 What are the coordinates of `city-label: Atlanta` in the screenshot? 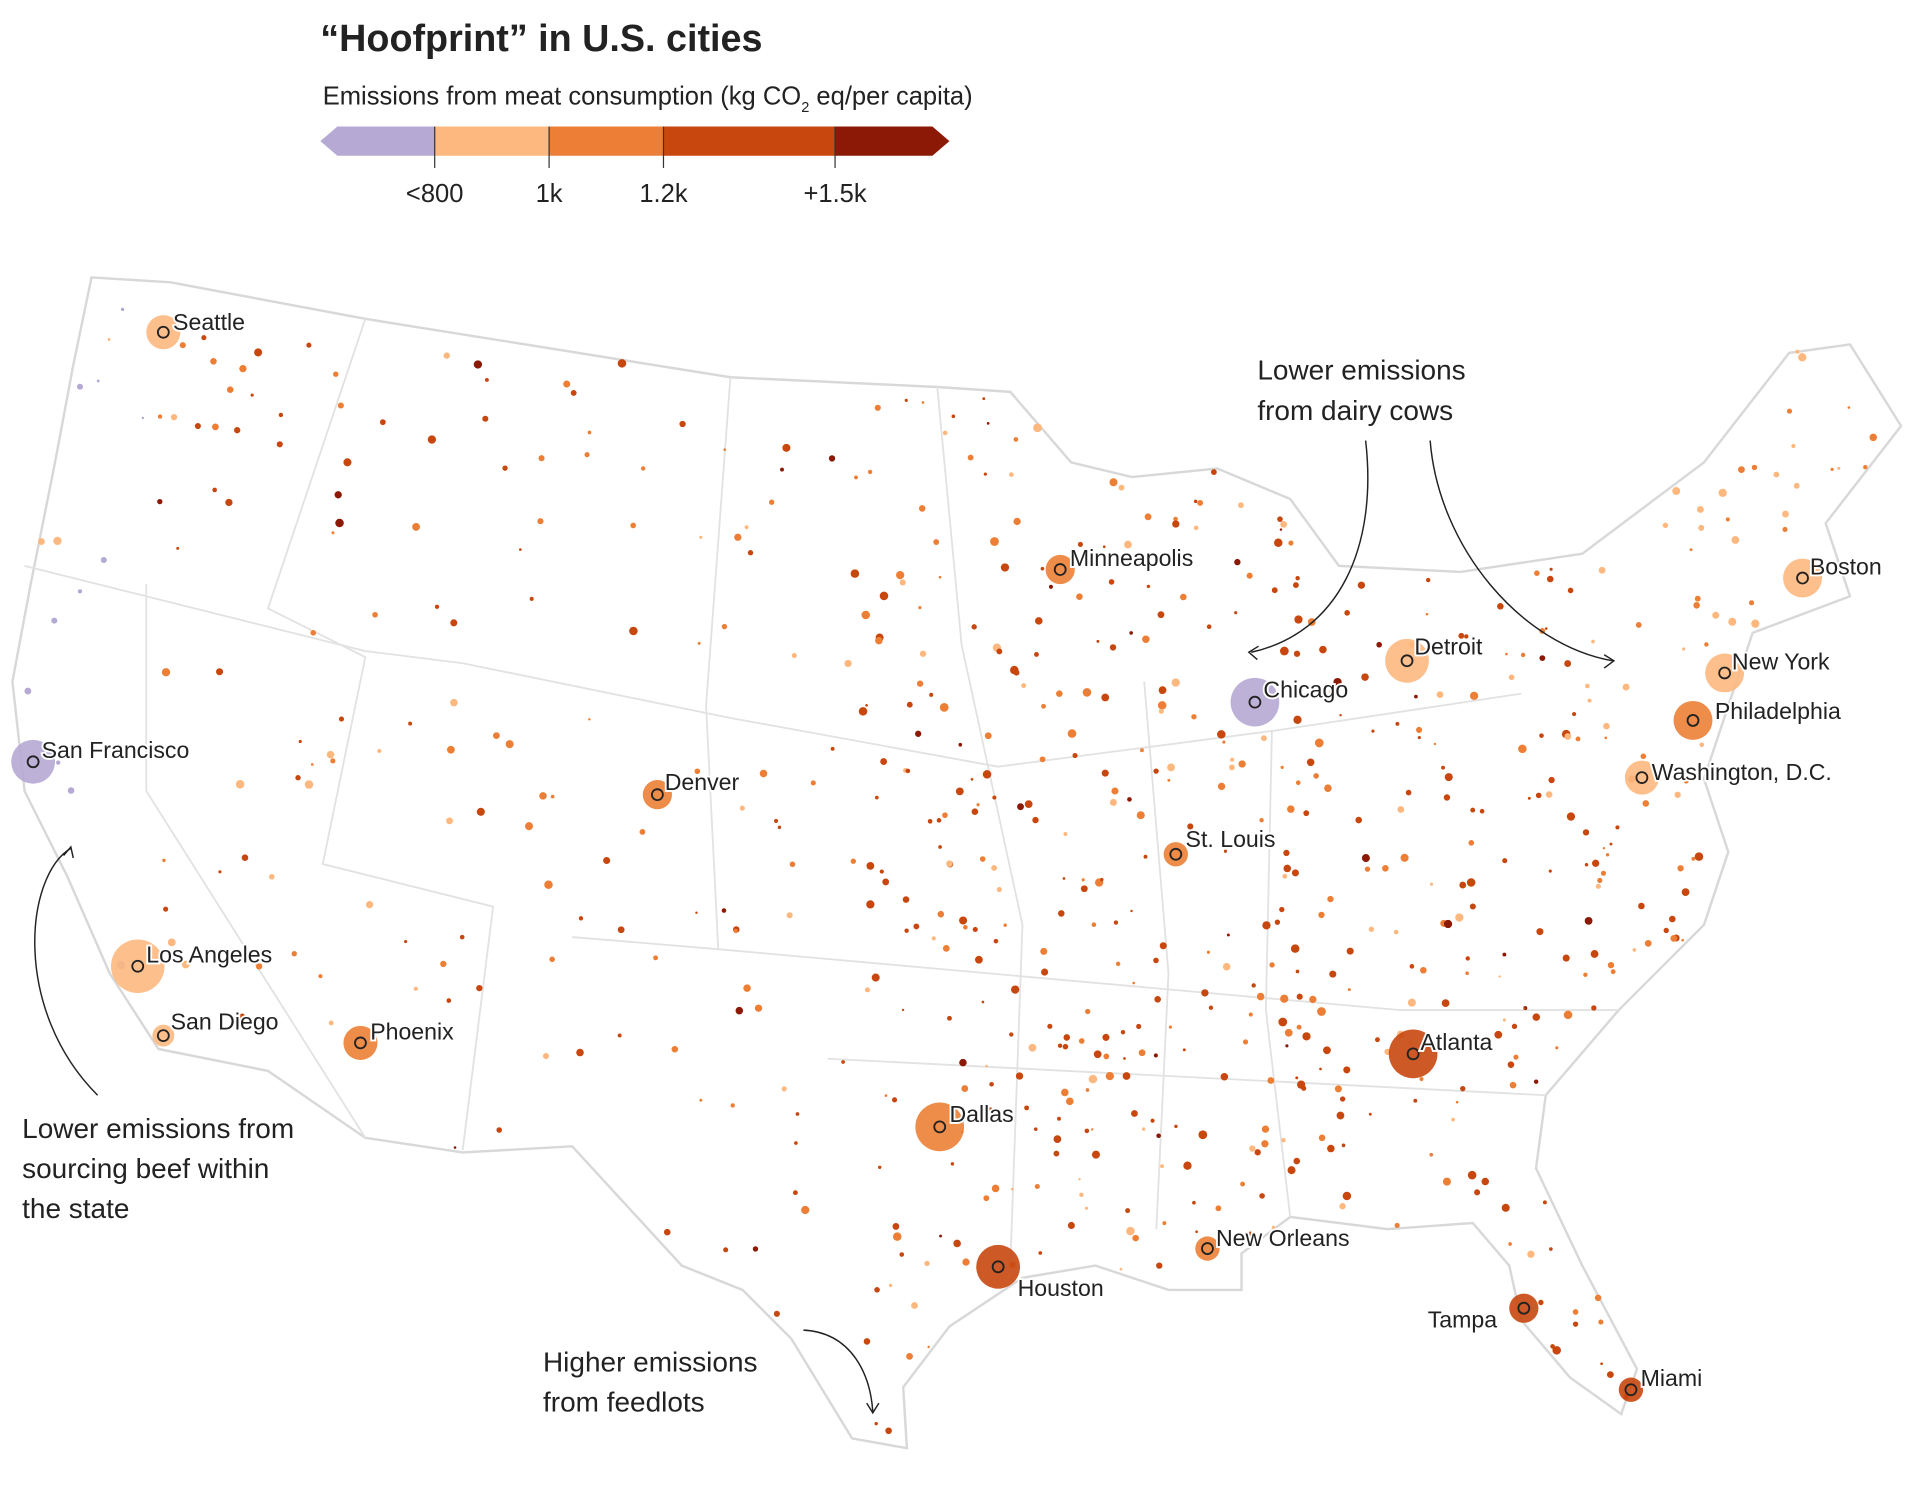 It's located at (1456, 1042).